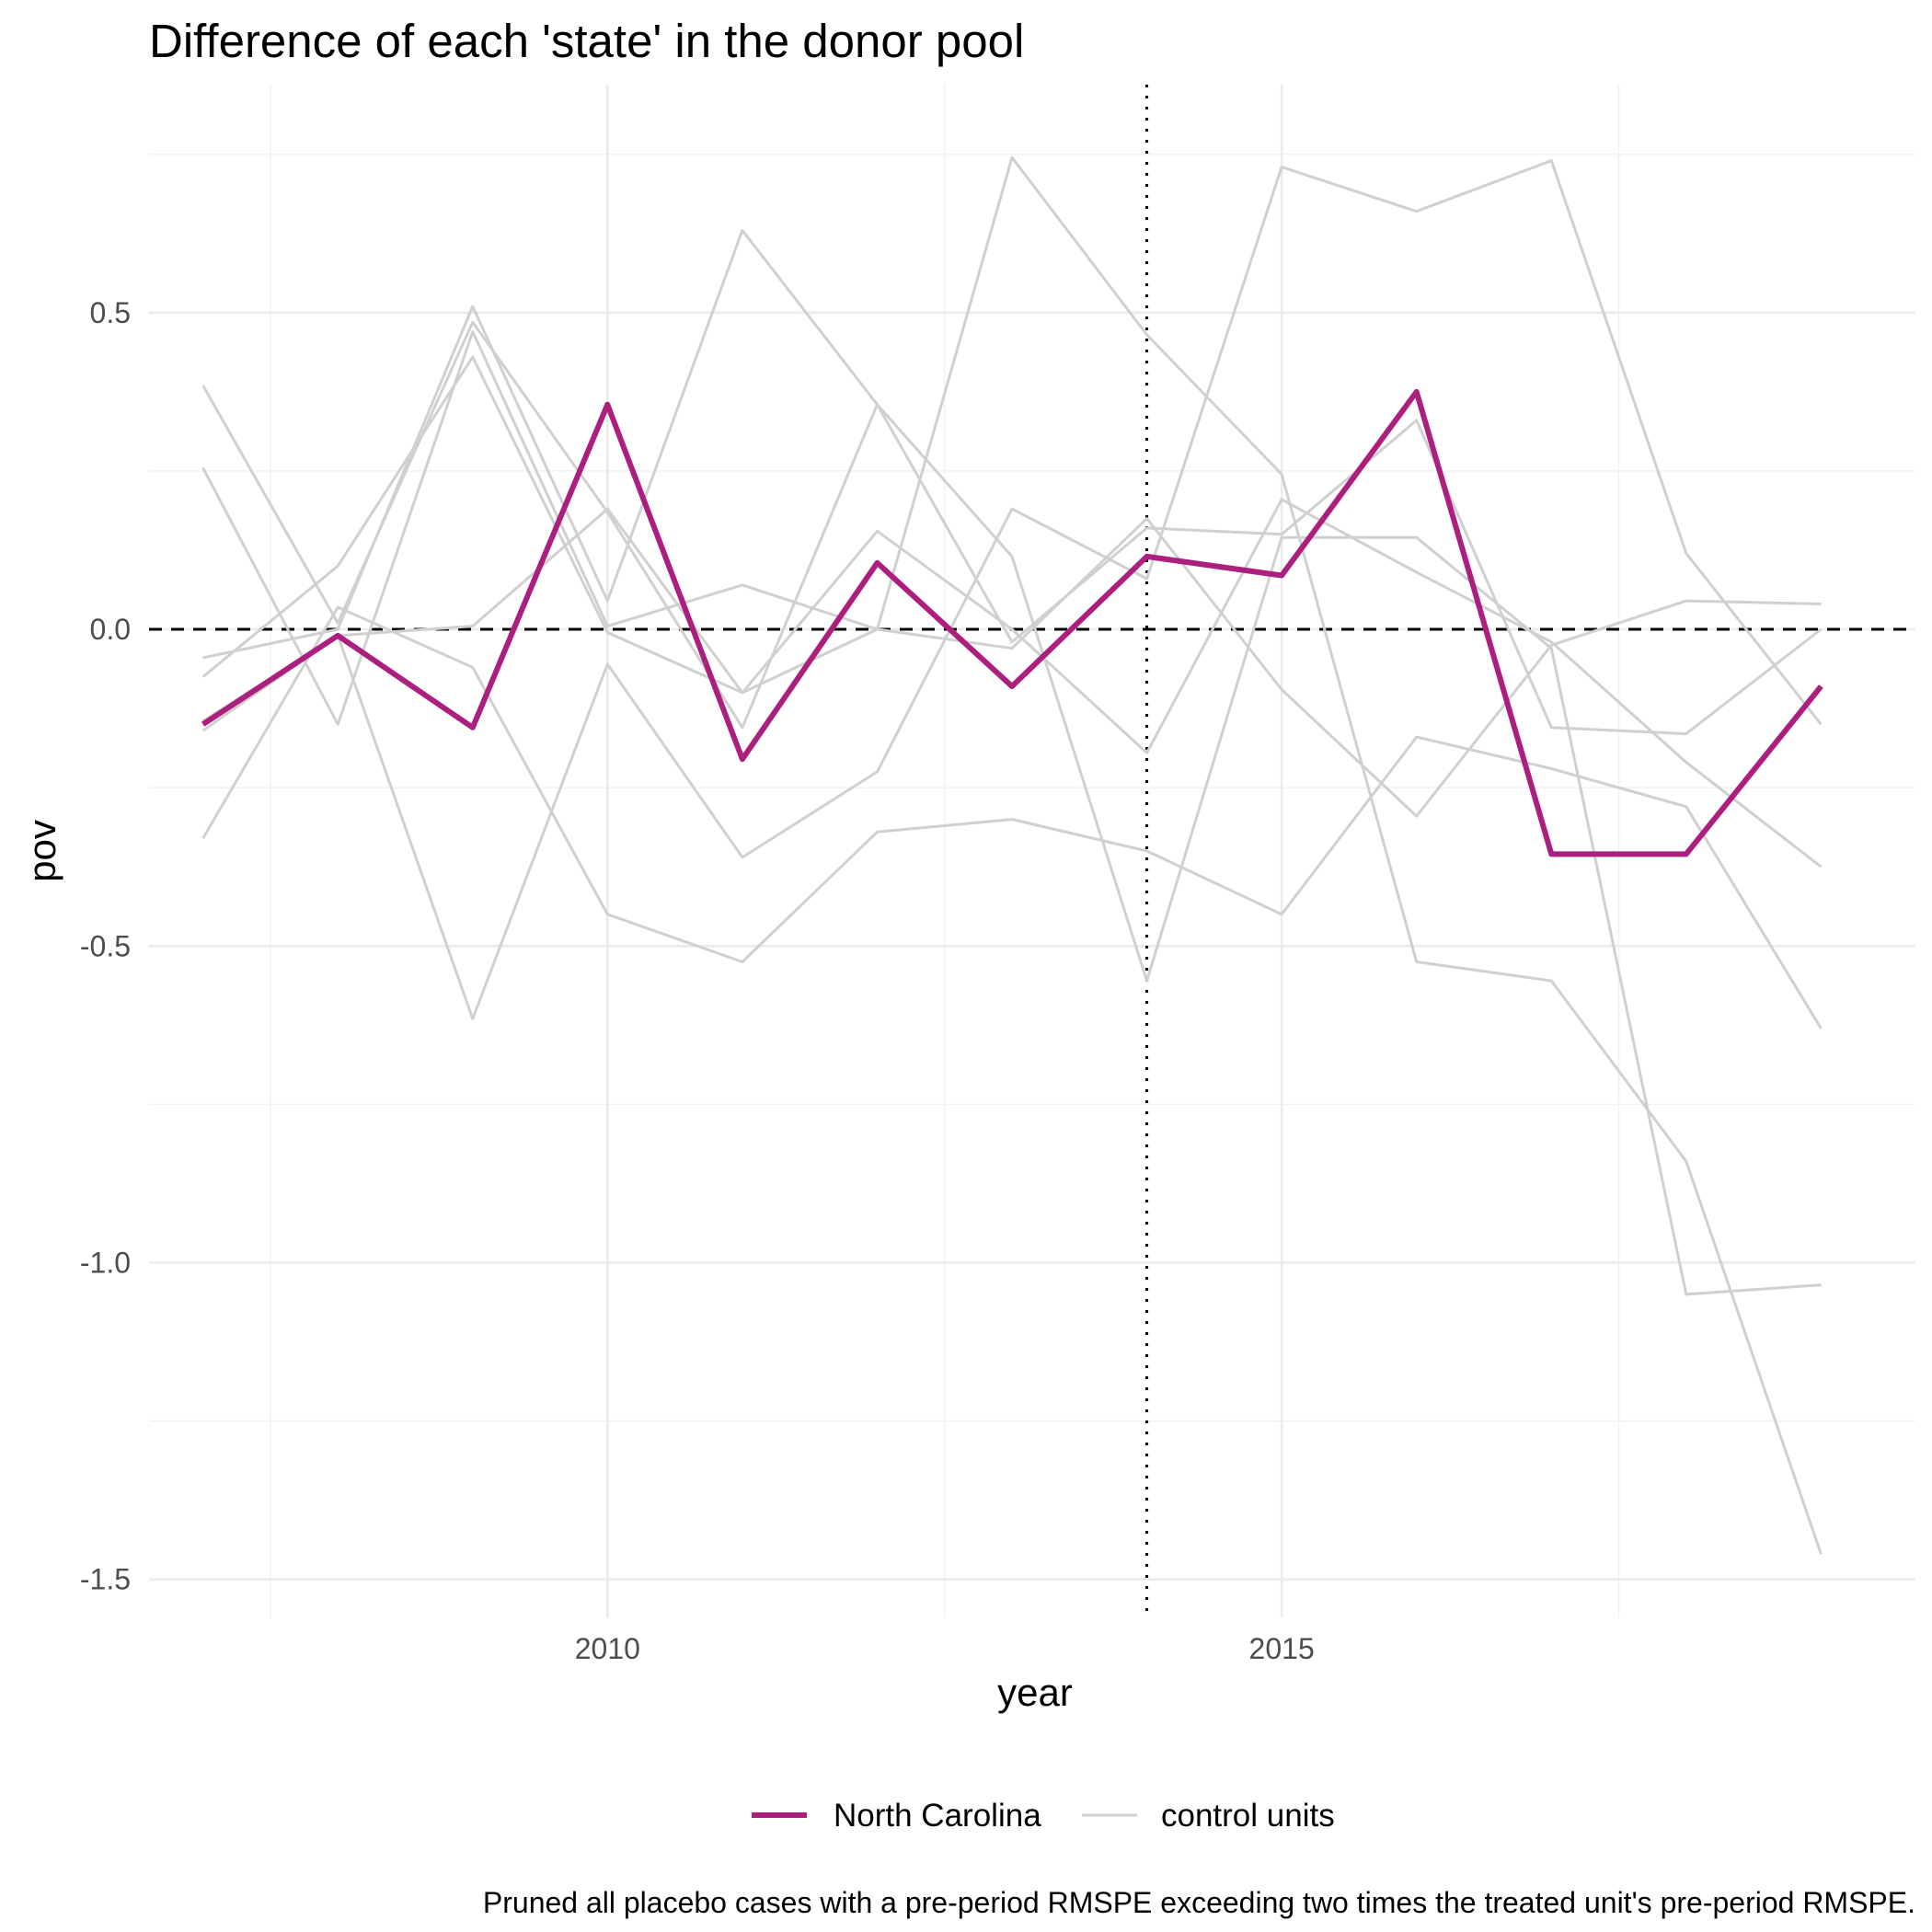  Describe the element at coordinates (105, 1579) in the screenshot. I see `y-tick-label: -1.5` at that location.